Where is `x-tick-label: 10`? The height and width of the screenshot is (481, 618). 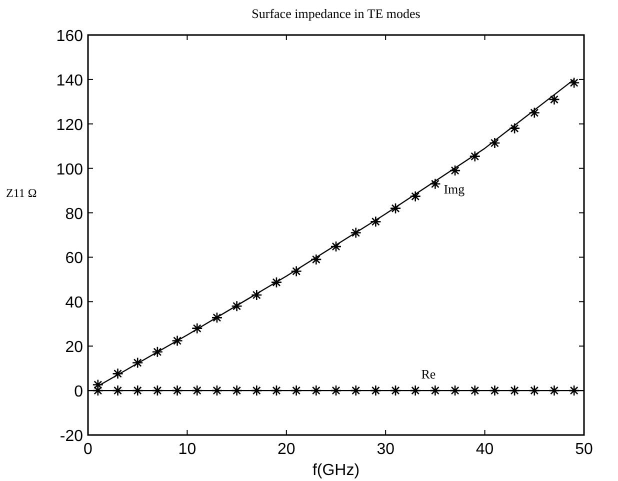
x-tick-label: 10 is located at coordinates (187, 449).